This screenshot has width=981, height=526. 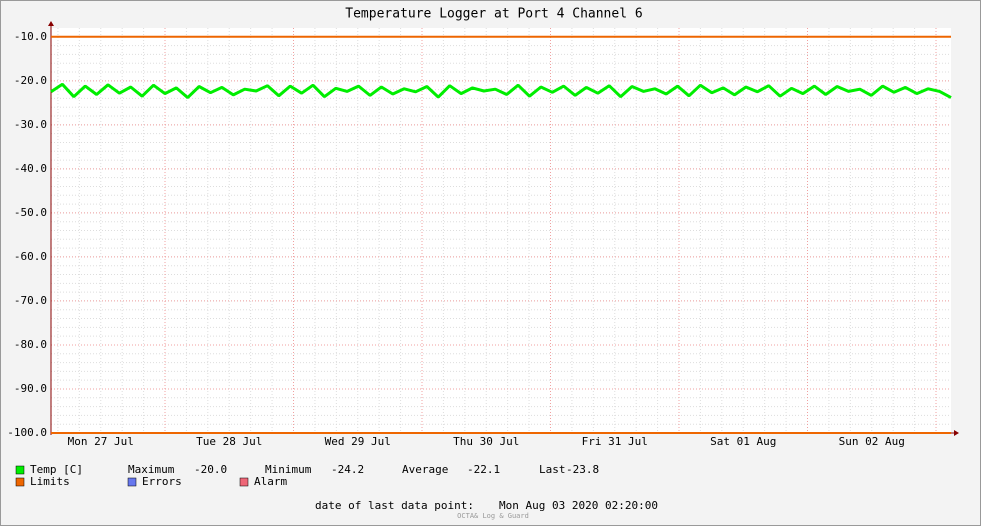 What do you see at coordinates (27, 432) in the screenshot?
I see `y-tick-label: -100.0` at bounding box center [27, 432].